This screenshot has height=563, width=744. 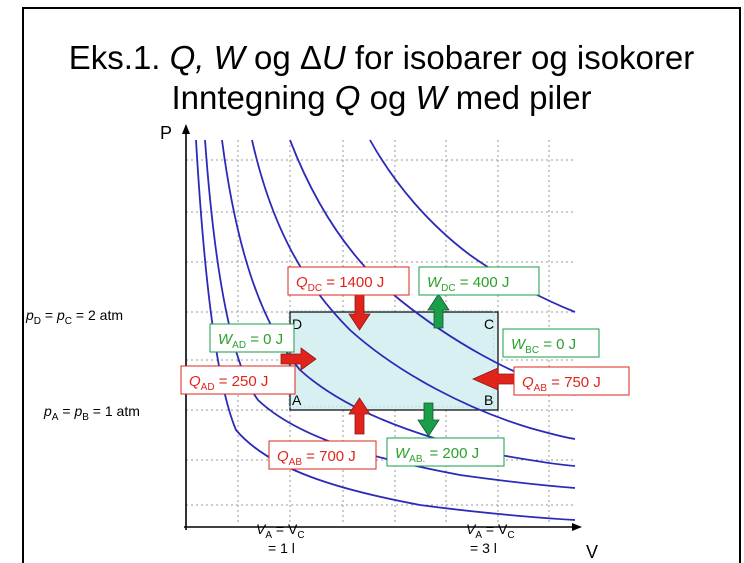 What do you see at coordinates (483, 548) in the screenshot?
I see `volume-value-right: = 3 l` at bounding box center [483, 548].